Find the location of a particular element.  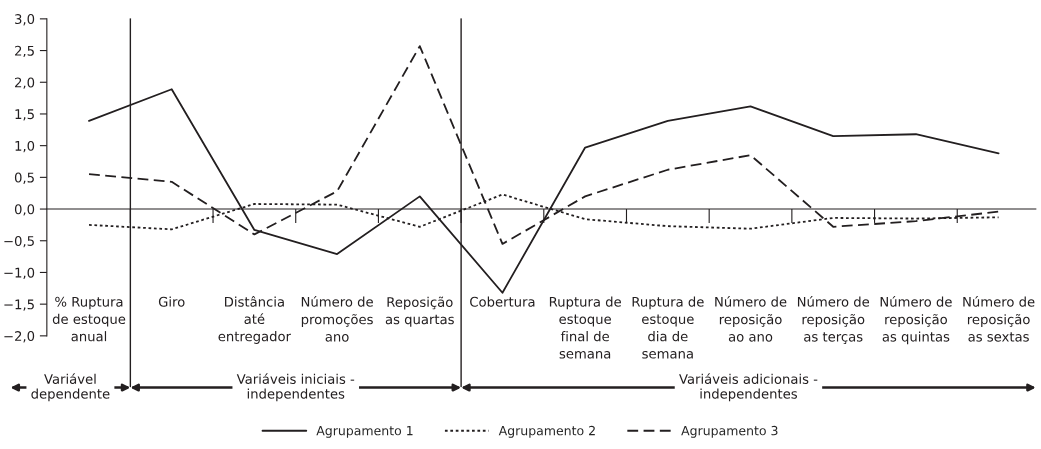

text: Variável dependente is located at coordinates (70, 387).